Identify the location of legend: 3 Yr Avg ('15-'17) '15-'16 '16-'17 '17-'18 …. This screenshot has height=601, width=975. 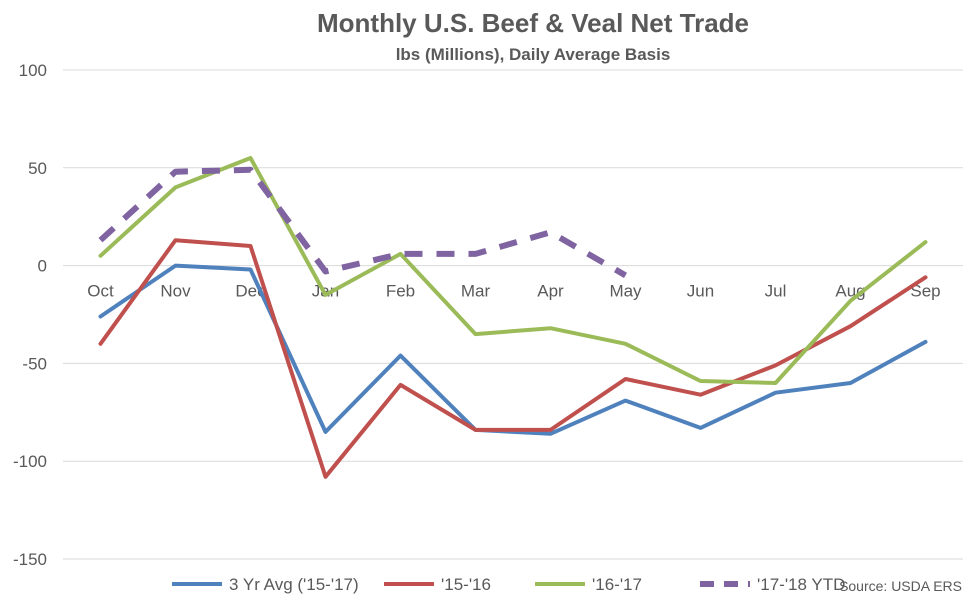
(508, 584).